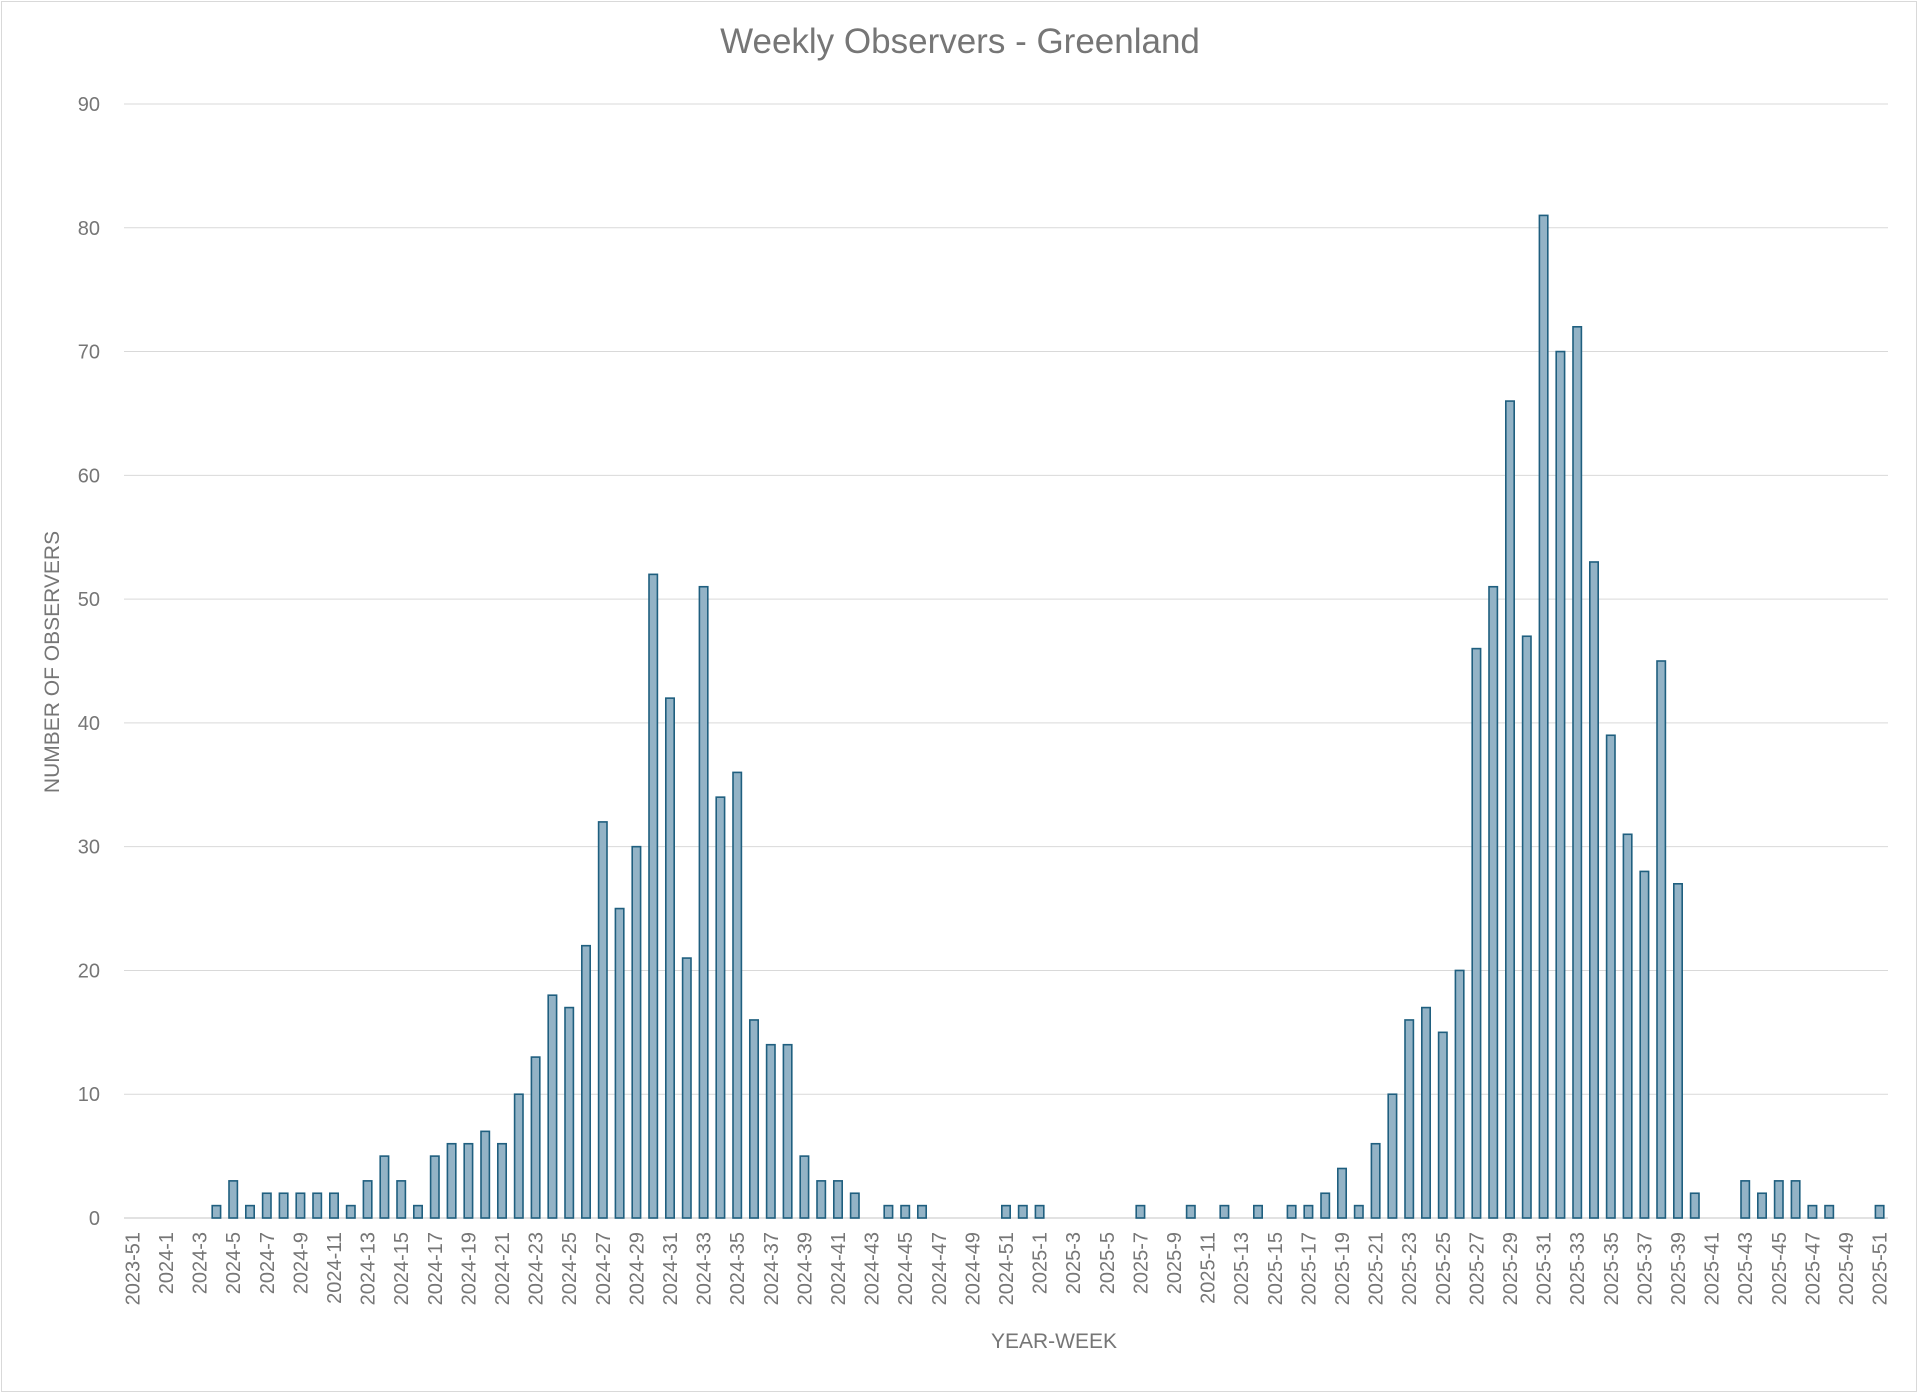 The width and height of the screenshot is (1920, 1395). What do you see at coordinates (1545, 1268) in the screenshot?
I see `x-tick-label: 2025-31` at bounding box center [1545, 1268].